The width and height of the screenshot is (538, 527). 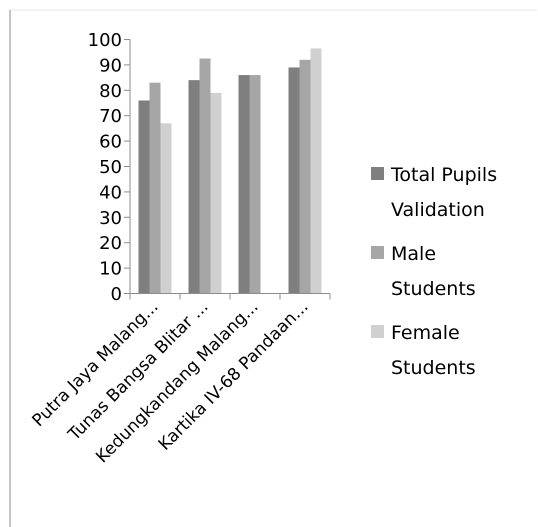 What do you see at coordinates (110, 243) in the screenshot?
I see `y-tick-label: 20` at bounding box center [110, 243].